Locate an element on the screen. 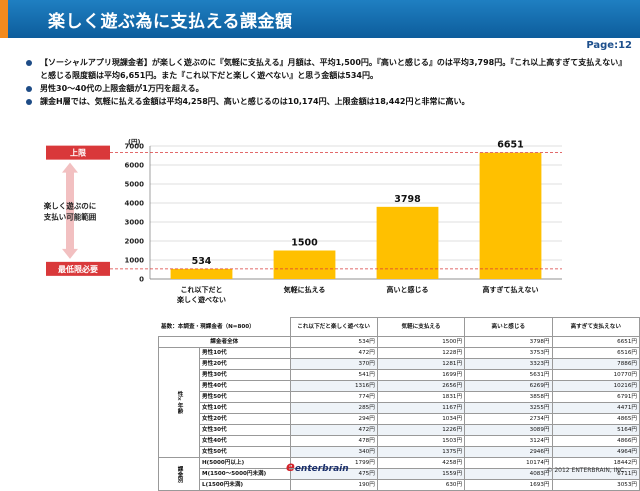 This screenshot has height=491, width=640. cell: 5631円 is located at coordinates (508, 375).